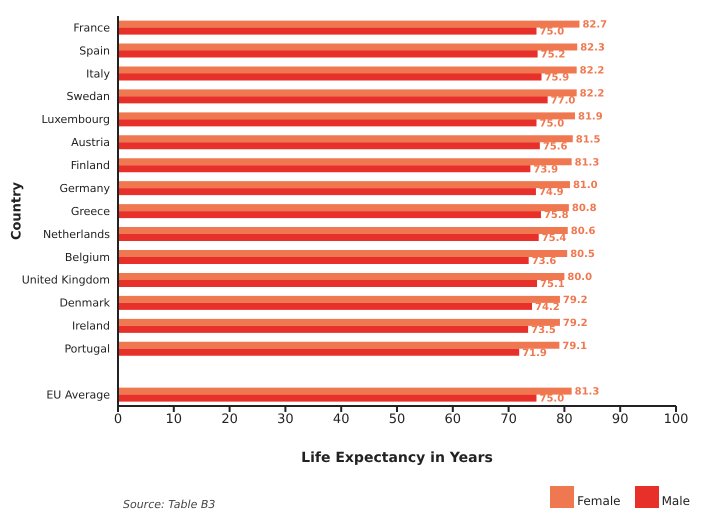 The width and height of the screenshot is (708, 532). Describe the element at coordinates (534, 353) in the screenshot. I see `data-label: 71.9` at that location.